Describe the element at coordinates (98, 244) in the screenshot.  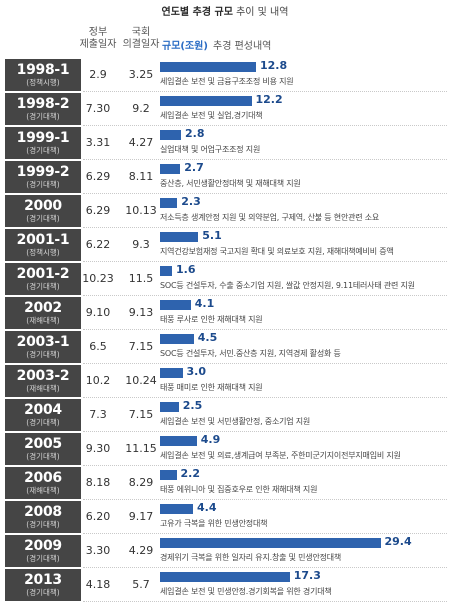
I see `submitted-date: 6.22` at that location.